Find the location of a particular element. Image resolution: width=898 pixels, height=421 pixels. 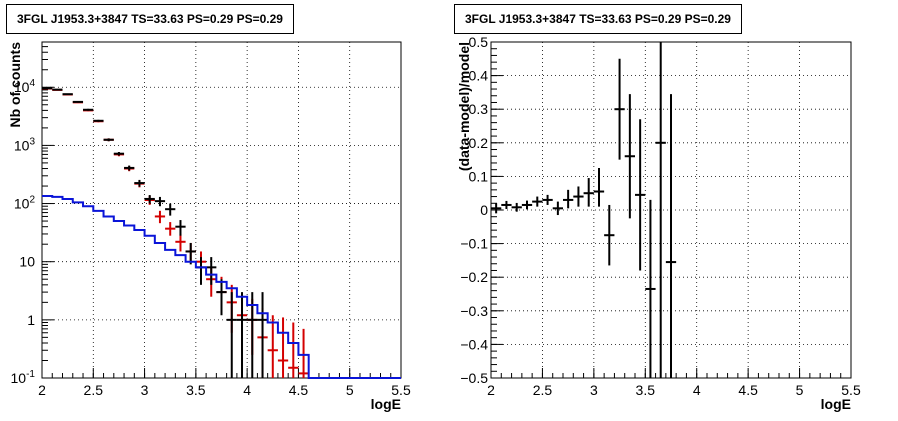

y-axis-label: Nb of counts is located at coordinates (15, 85).